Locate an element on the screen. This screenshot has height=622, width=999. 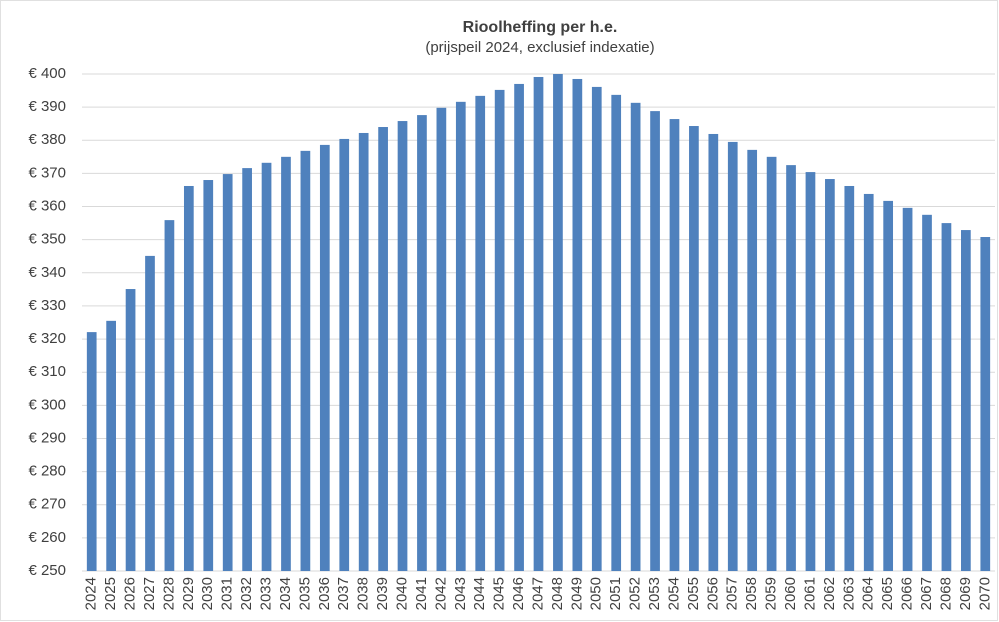
y-tick-label: € 250 is located at coordinates (47, 570).